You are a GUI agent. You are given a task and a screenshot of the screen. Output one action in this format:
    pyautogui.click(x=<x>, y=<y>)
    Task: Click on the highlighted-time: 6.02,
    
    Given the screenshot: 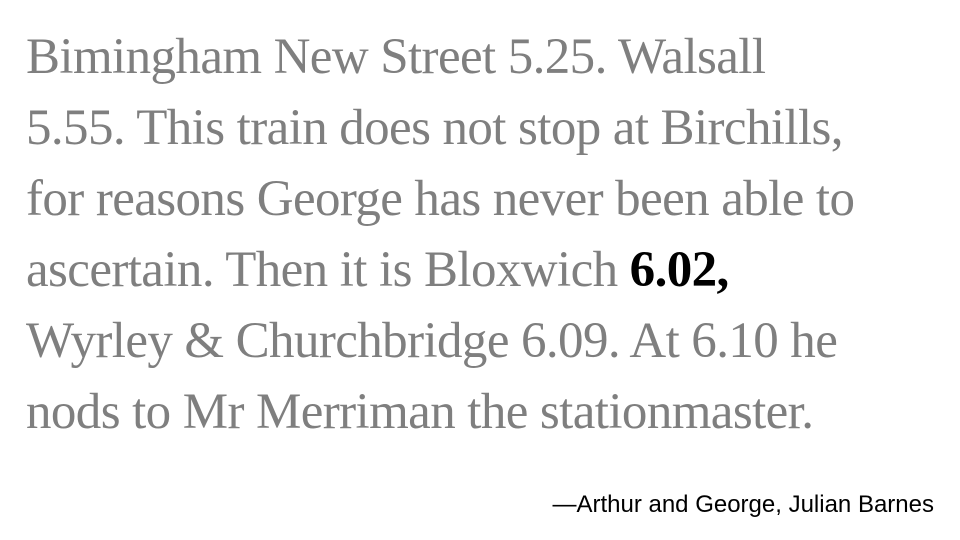 What is the action you would take?
    pyautogui.click(x=679, y=270)
    